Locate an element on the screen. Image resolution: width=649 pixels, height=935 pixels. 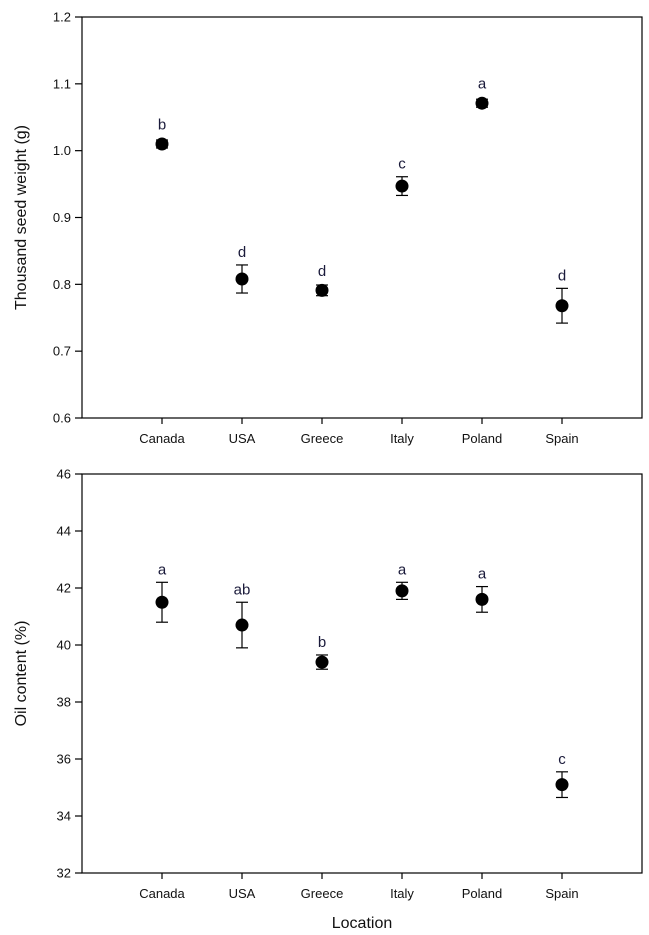
y-tick-label: 32 is located at coordinates (64, 873).